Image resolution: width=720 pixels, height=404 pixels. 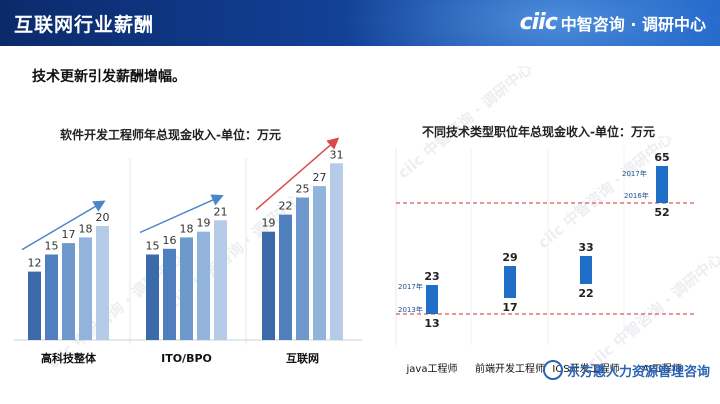 What do you see at coordinates (552, 370) in the screenshot?
I see `wechat-icon` at bounding box center [552, 370].